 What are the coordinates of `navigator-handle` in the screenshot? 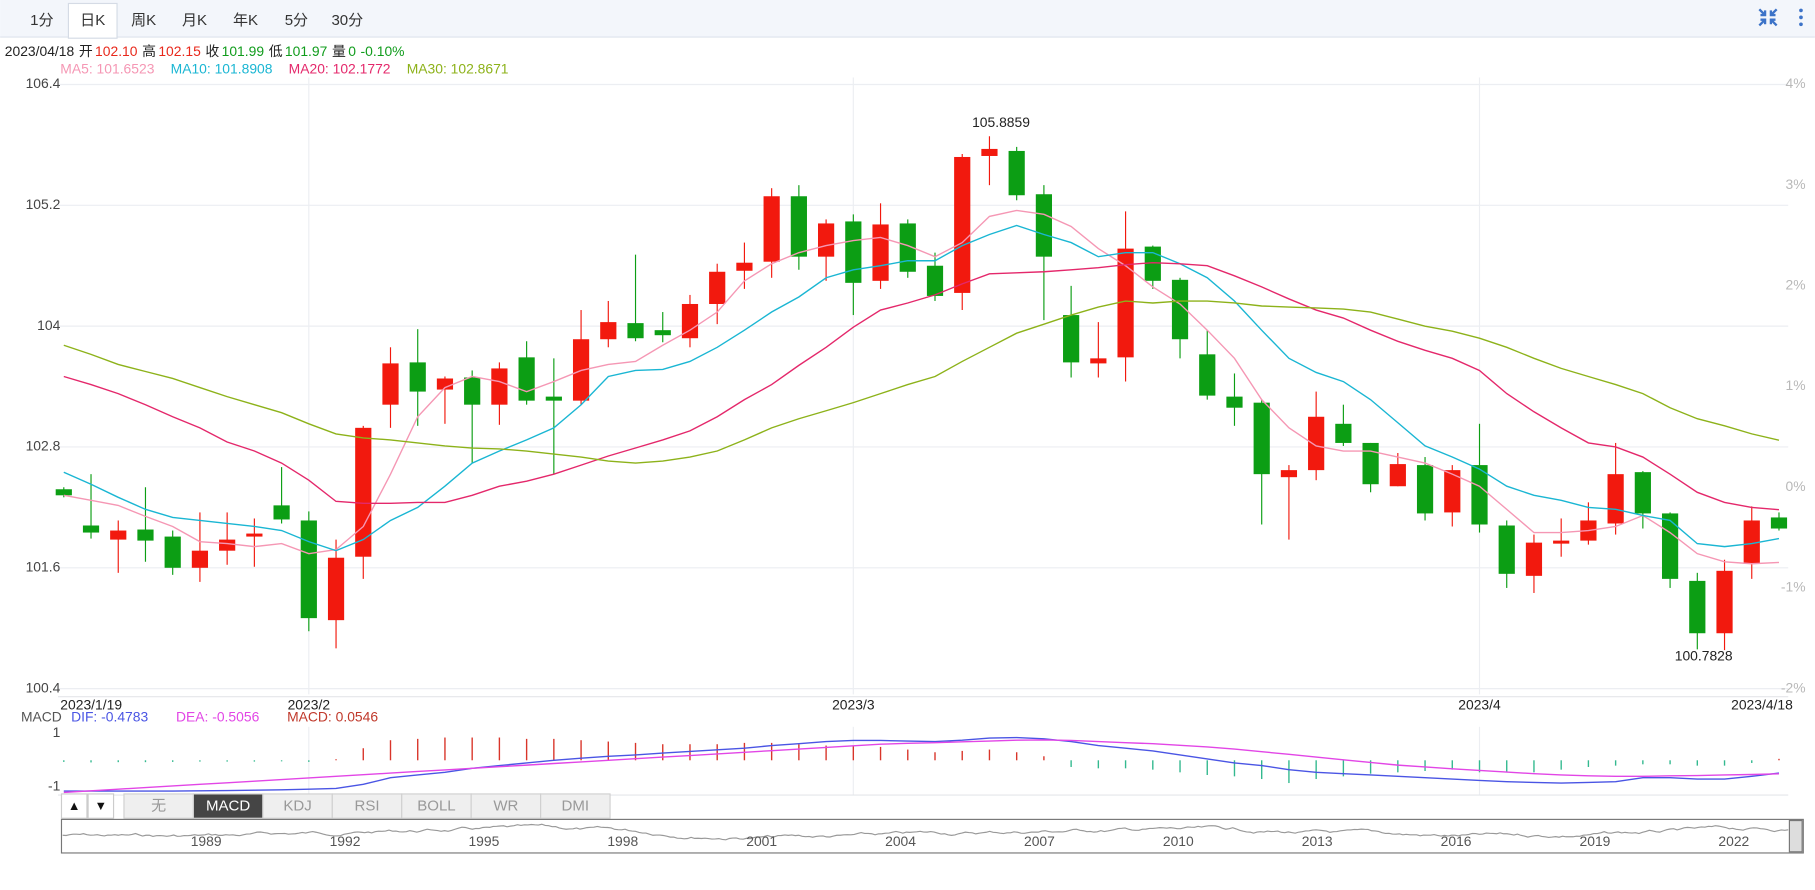 It's located at (1795, 836).